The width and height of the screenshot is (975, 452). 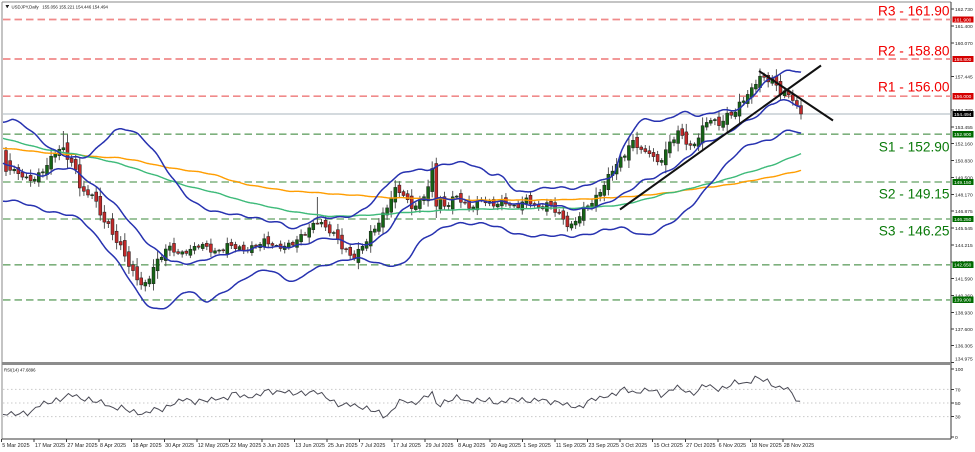 What do you see at coordinates (964, 296) in the screenshot?
I see `svg-text: 140.260` at bounding box center [964, 296].